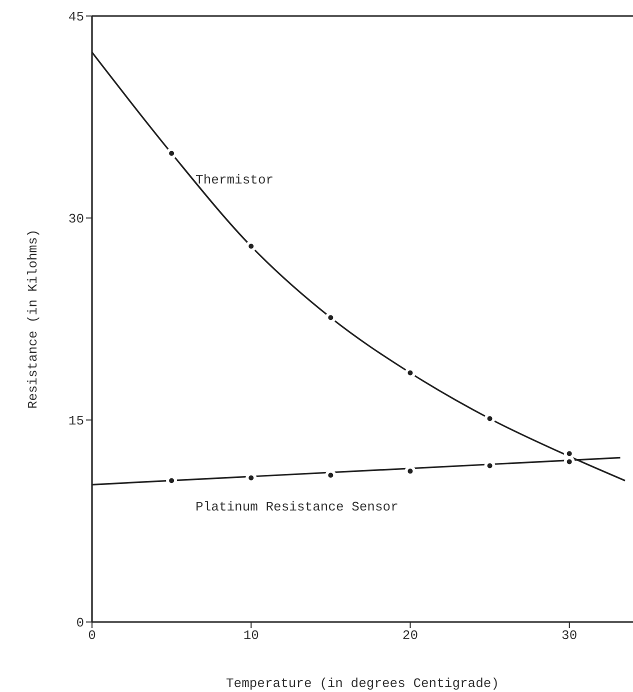 The height and width of the screenshot is (692, 633). Describe the element at coordinates (410, 636) in the screenshot. I see `x-tick-label: 20` at that location.